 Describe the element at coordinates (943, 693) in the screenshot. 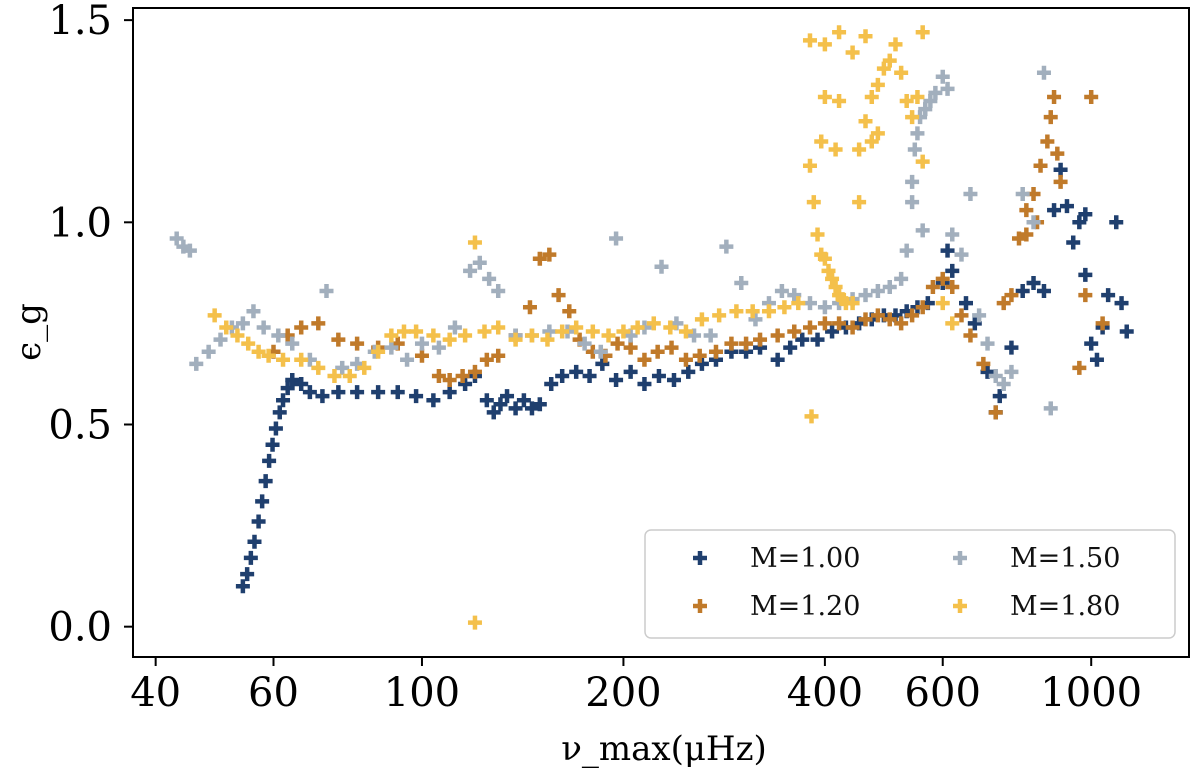

I see `x-tick-label: 600` at that location.